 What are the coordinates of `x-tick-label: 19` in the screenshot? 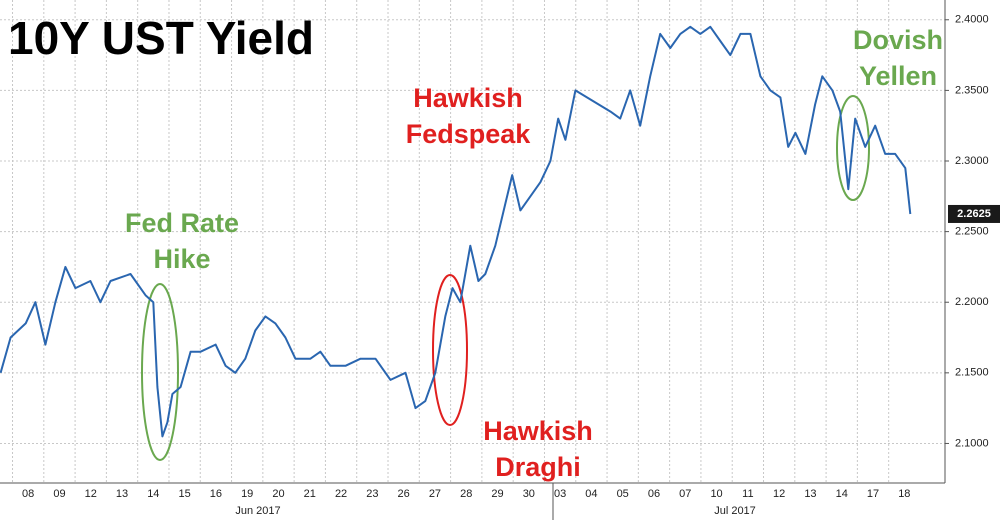 It's located at (247, 494).